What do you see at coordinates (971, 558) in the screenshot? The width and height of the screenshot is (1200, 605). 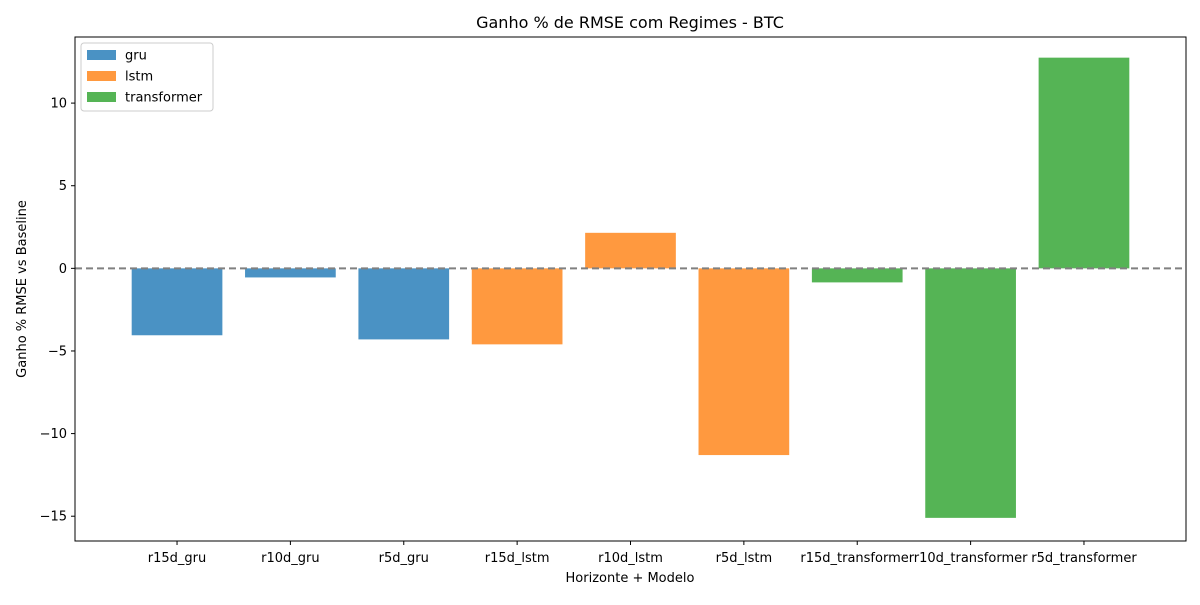 I see `x-tick-label: r10d_transformer` at bounding box center [971, 558].